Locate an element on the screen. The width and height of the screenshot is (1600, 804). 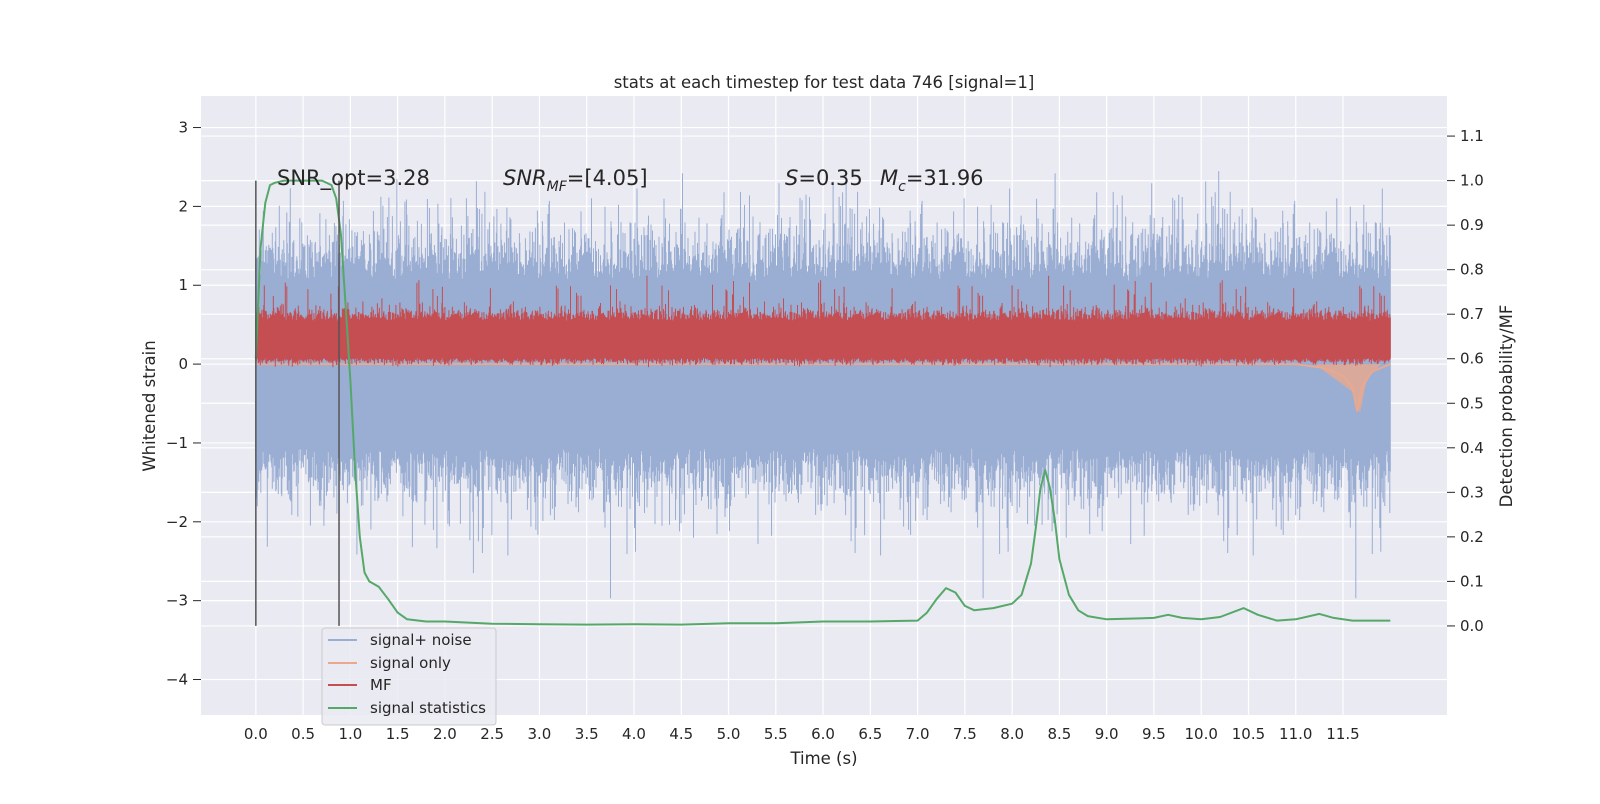
x-tick-label: 2.0 is located at coordinates (445, 734).